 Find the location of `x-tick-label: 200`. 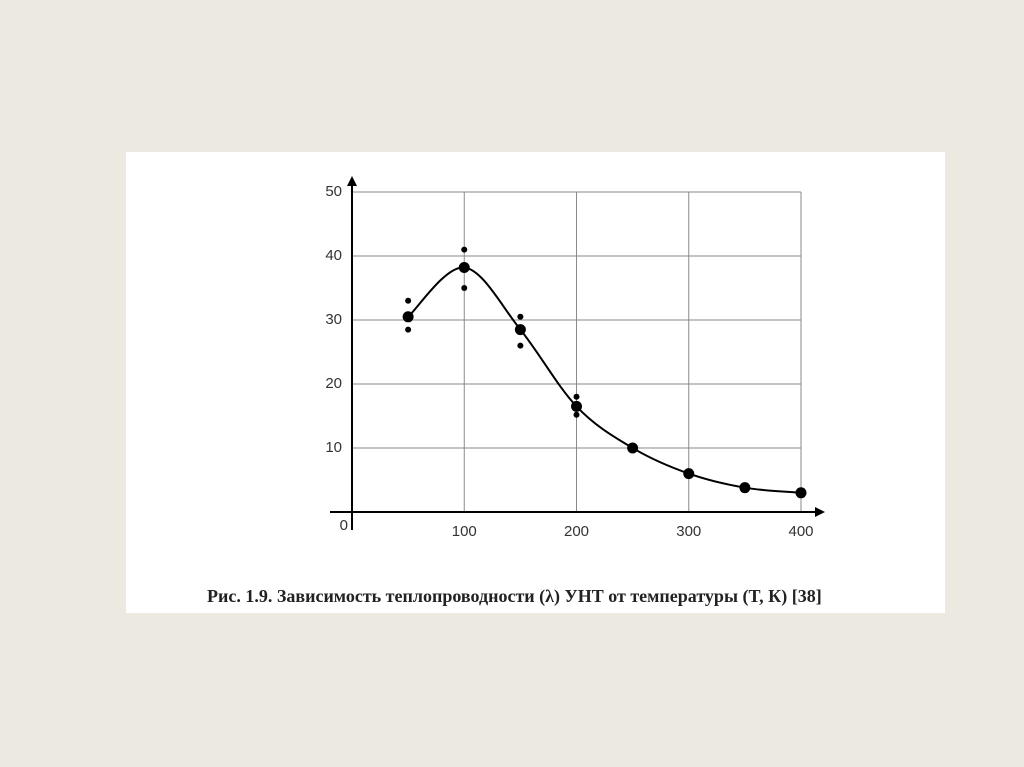

x-tick-label: 200 is located at coordinates (576, 531).